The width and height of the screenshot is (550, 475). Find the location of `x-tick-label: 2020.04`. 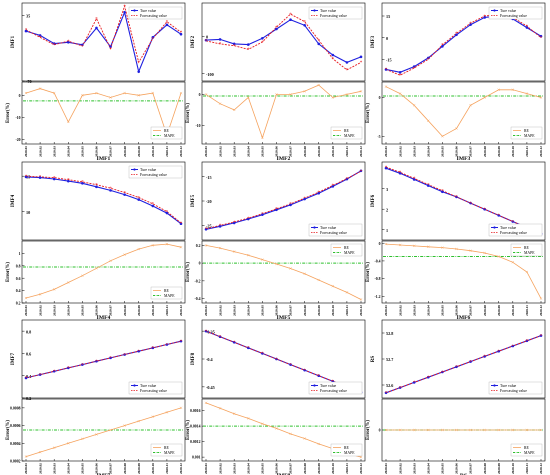

x-tick-label: 2020.04 is located at coordinates (428, 310).